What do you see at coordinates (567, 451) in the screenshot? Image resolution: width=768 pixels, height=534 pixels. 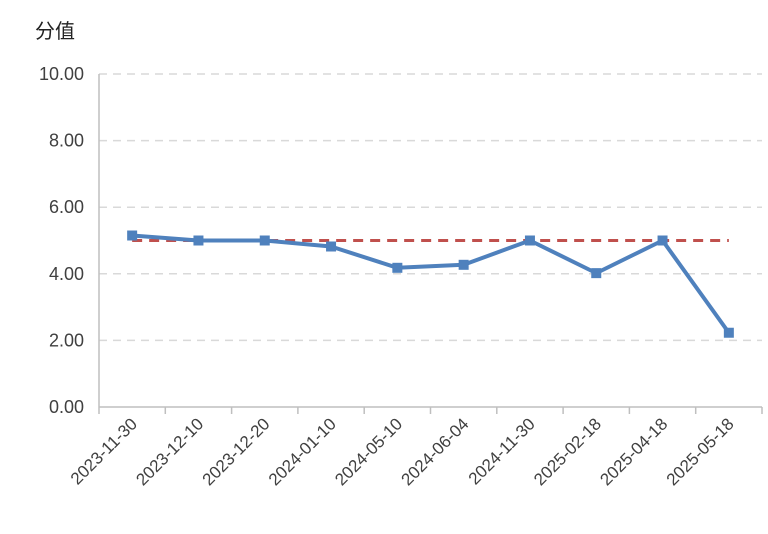 I see `x-tick-label: 2025-02-18` at bounding box center [567, 451].